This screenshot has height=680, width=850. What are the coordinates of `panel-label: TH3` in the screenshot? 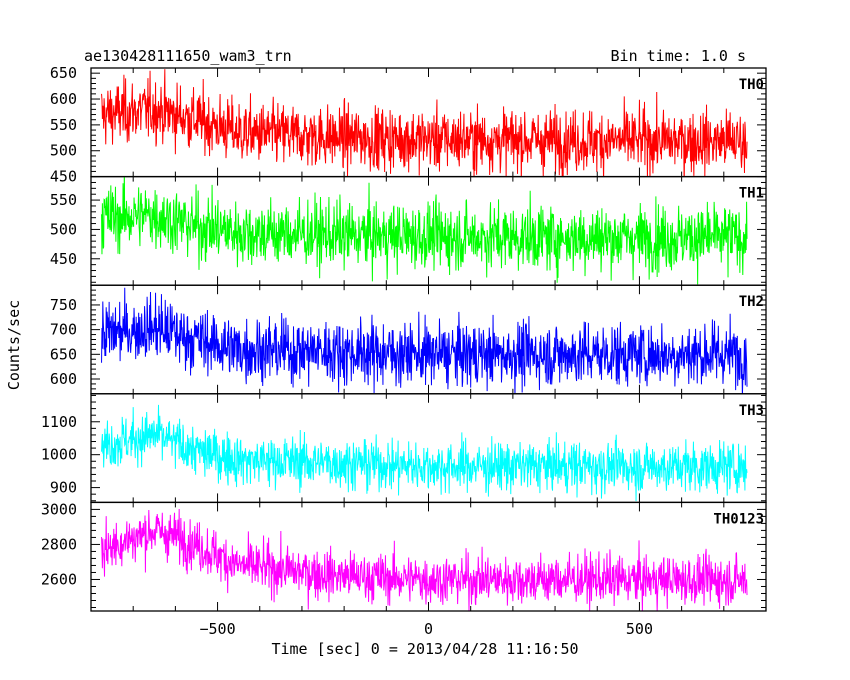 It's located at (751, 411).